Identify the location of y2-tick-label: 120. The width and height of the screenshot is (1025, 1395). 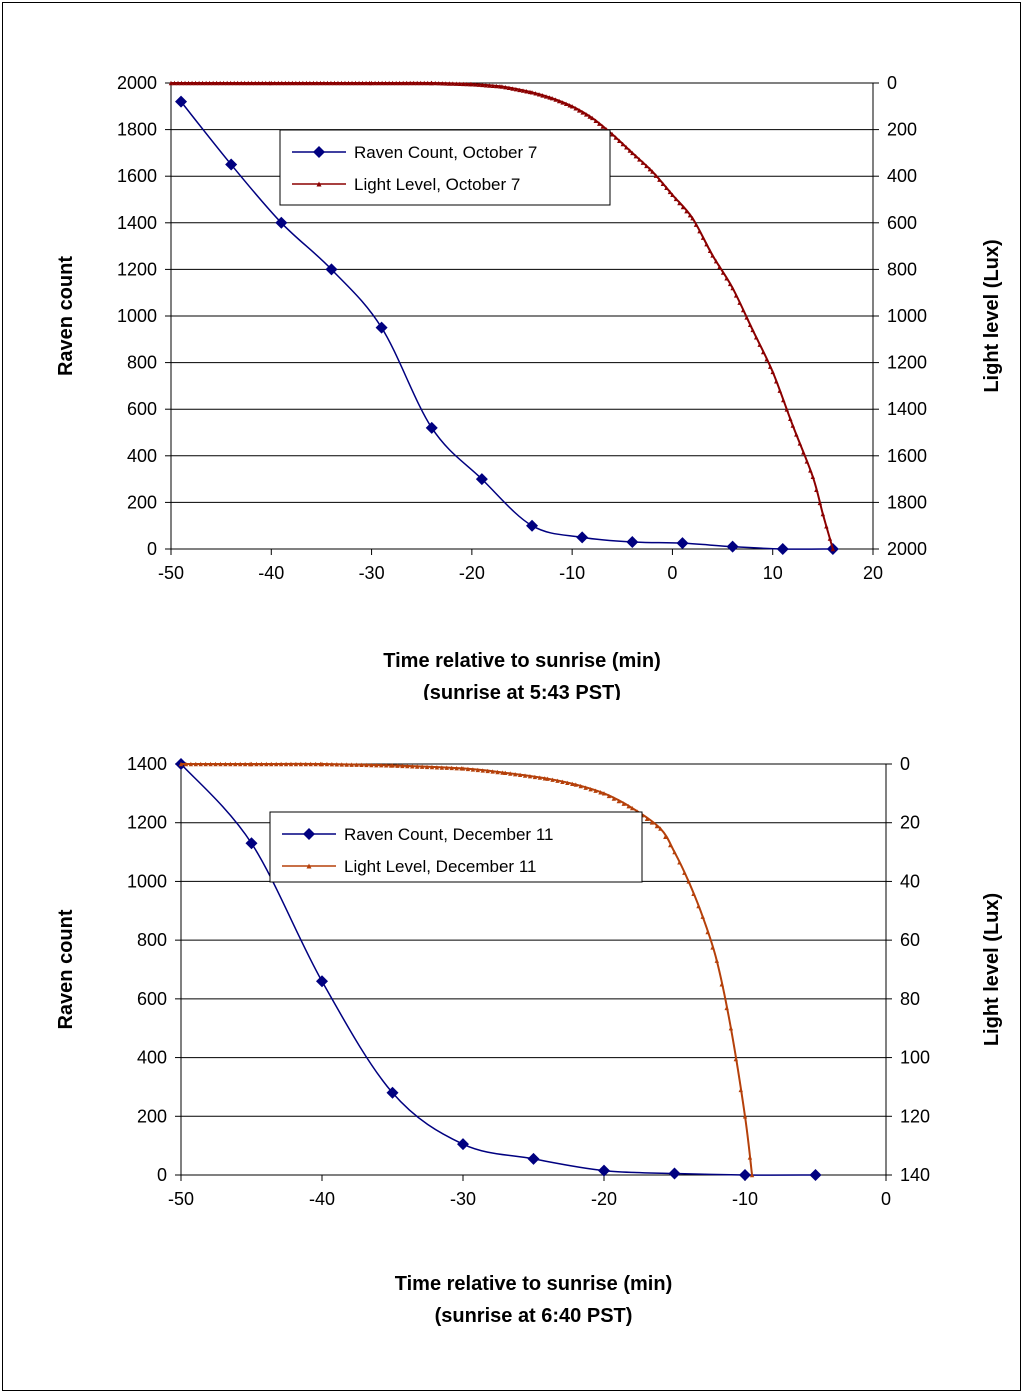
(915, 1116).